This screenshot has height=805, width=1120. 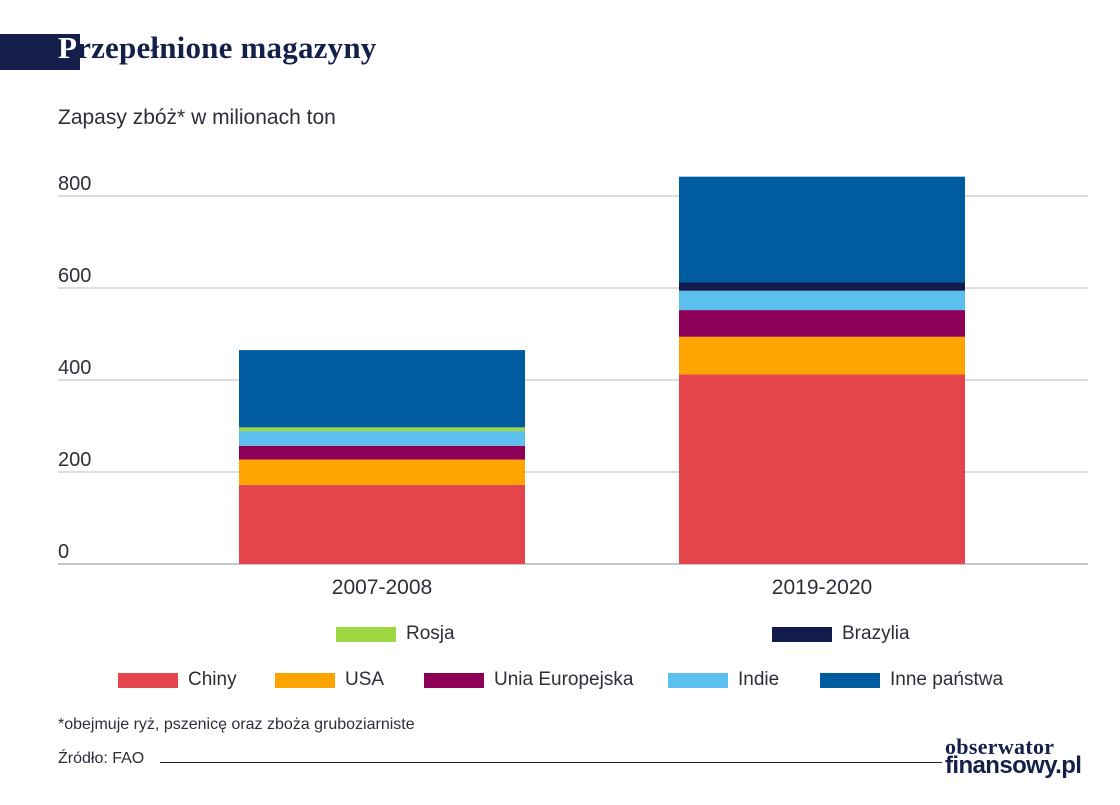 What do you see at coordinates (63, 552) in the screenshot?
I see `y-tick-label: 0` at bounding box center [63, 552].